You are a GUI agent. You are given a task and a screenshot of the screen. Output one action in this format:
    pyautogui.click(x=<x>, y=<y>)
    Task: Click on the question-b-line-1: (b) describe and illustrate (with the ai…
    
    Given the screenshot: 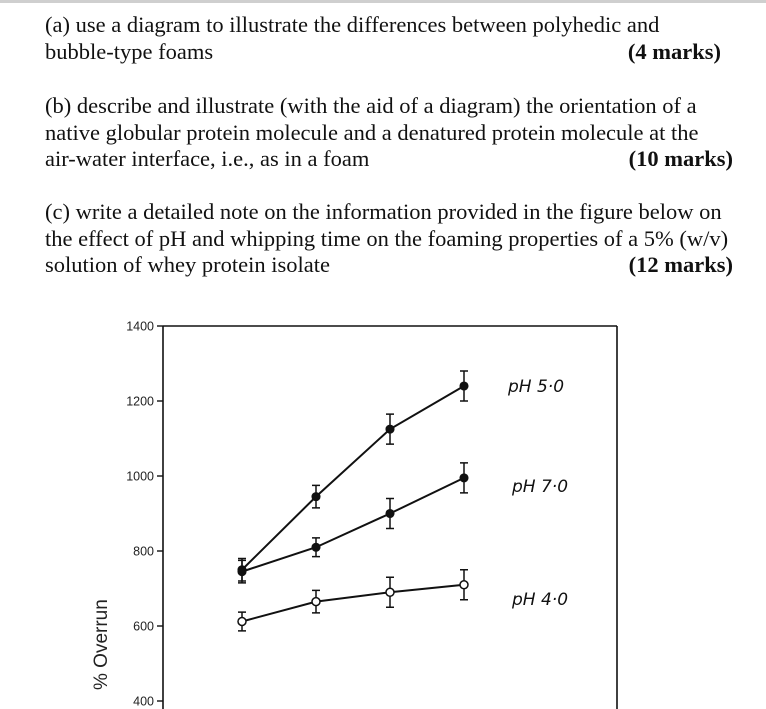 What is the action you would take?
    pyautogui.click(x=371, y=105)
    